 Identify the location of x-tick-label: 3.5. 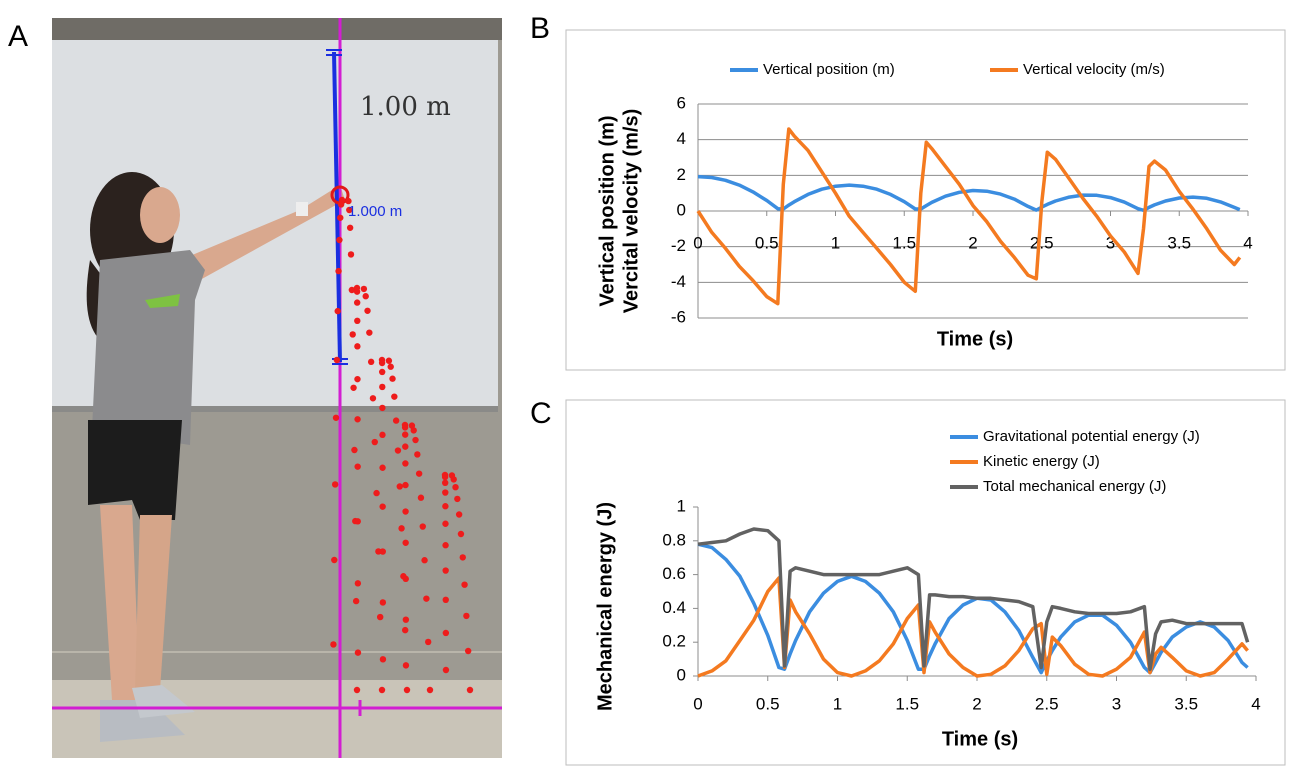
(1179, 242).